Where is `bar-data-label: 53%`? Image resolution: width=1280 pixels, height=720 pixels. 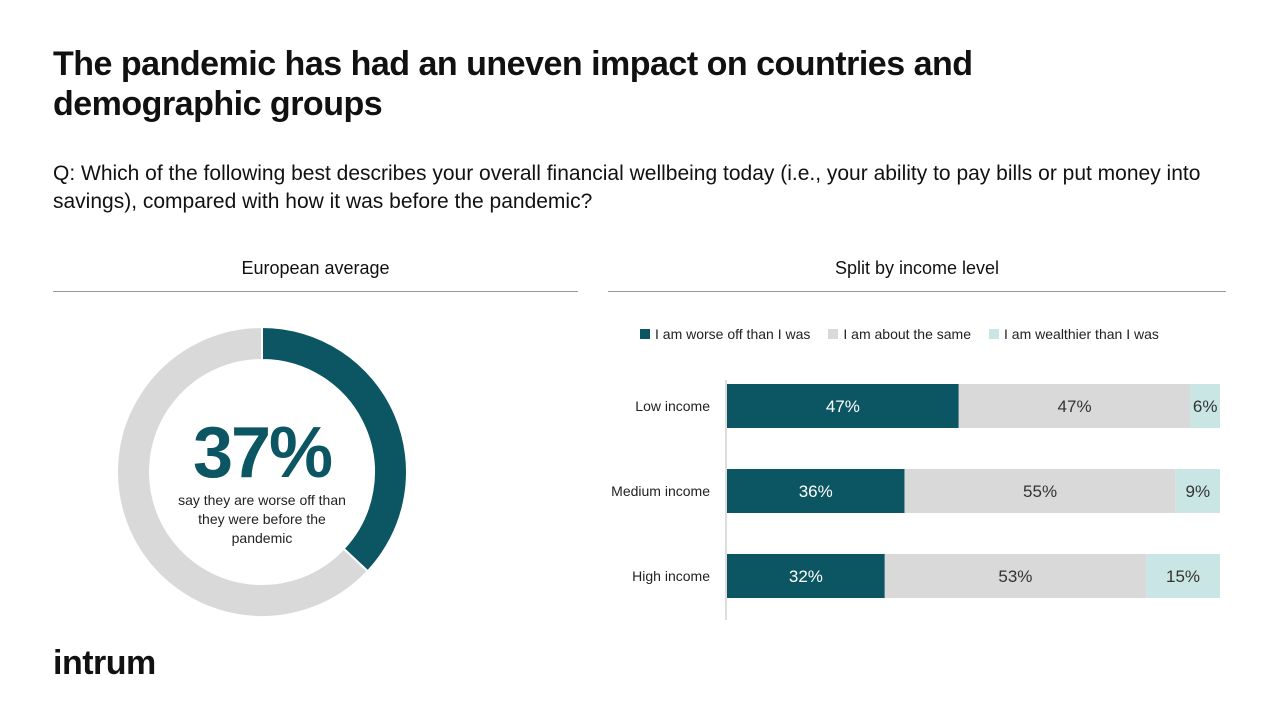
bar-data-label: 53% is located at coordinates (1015, 576).